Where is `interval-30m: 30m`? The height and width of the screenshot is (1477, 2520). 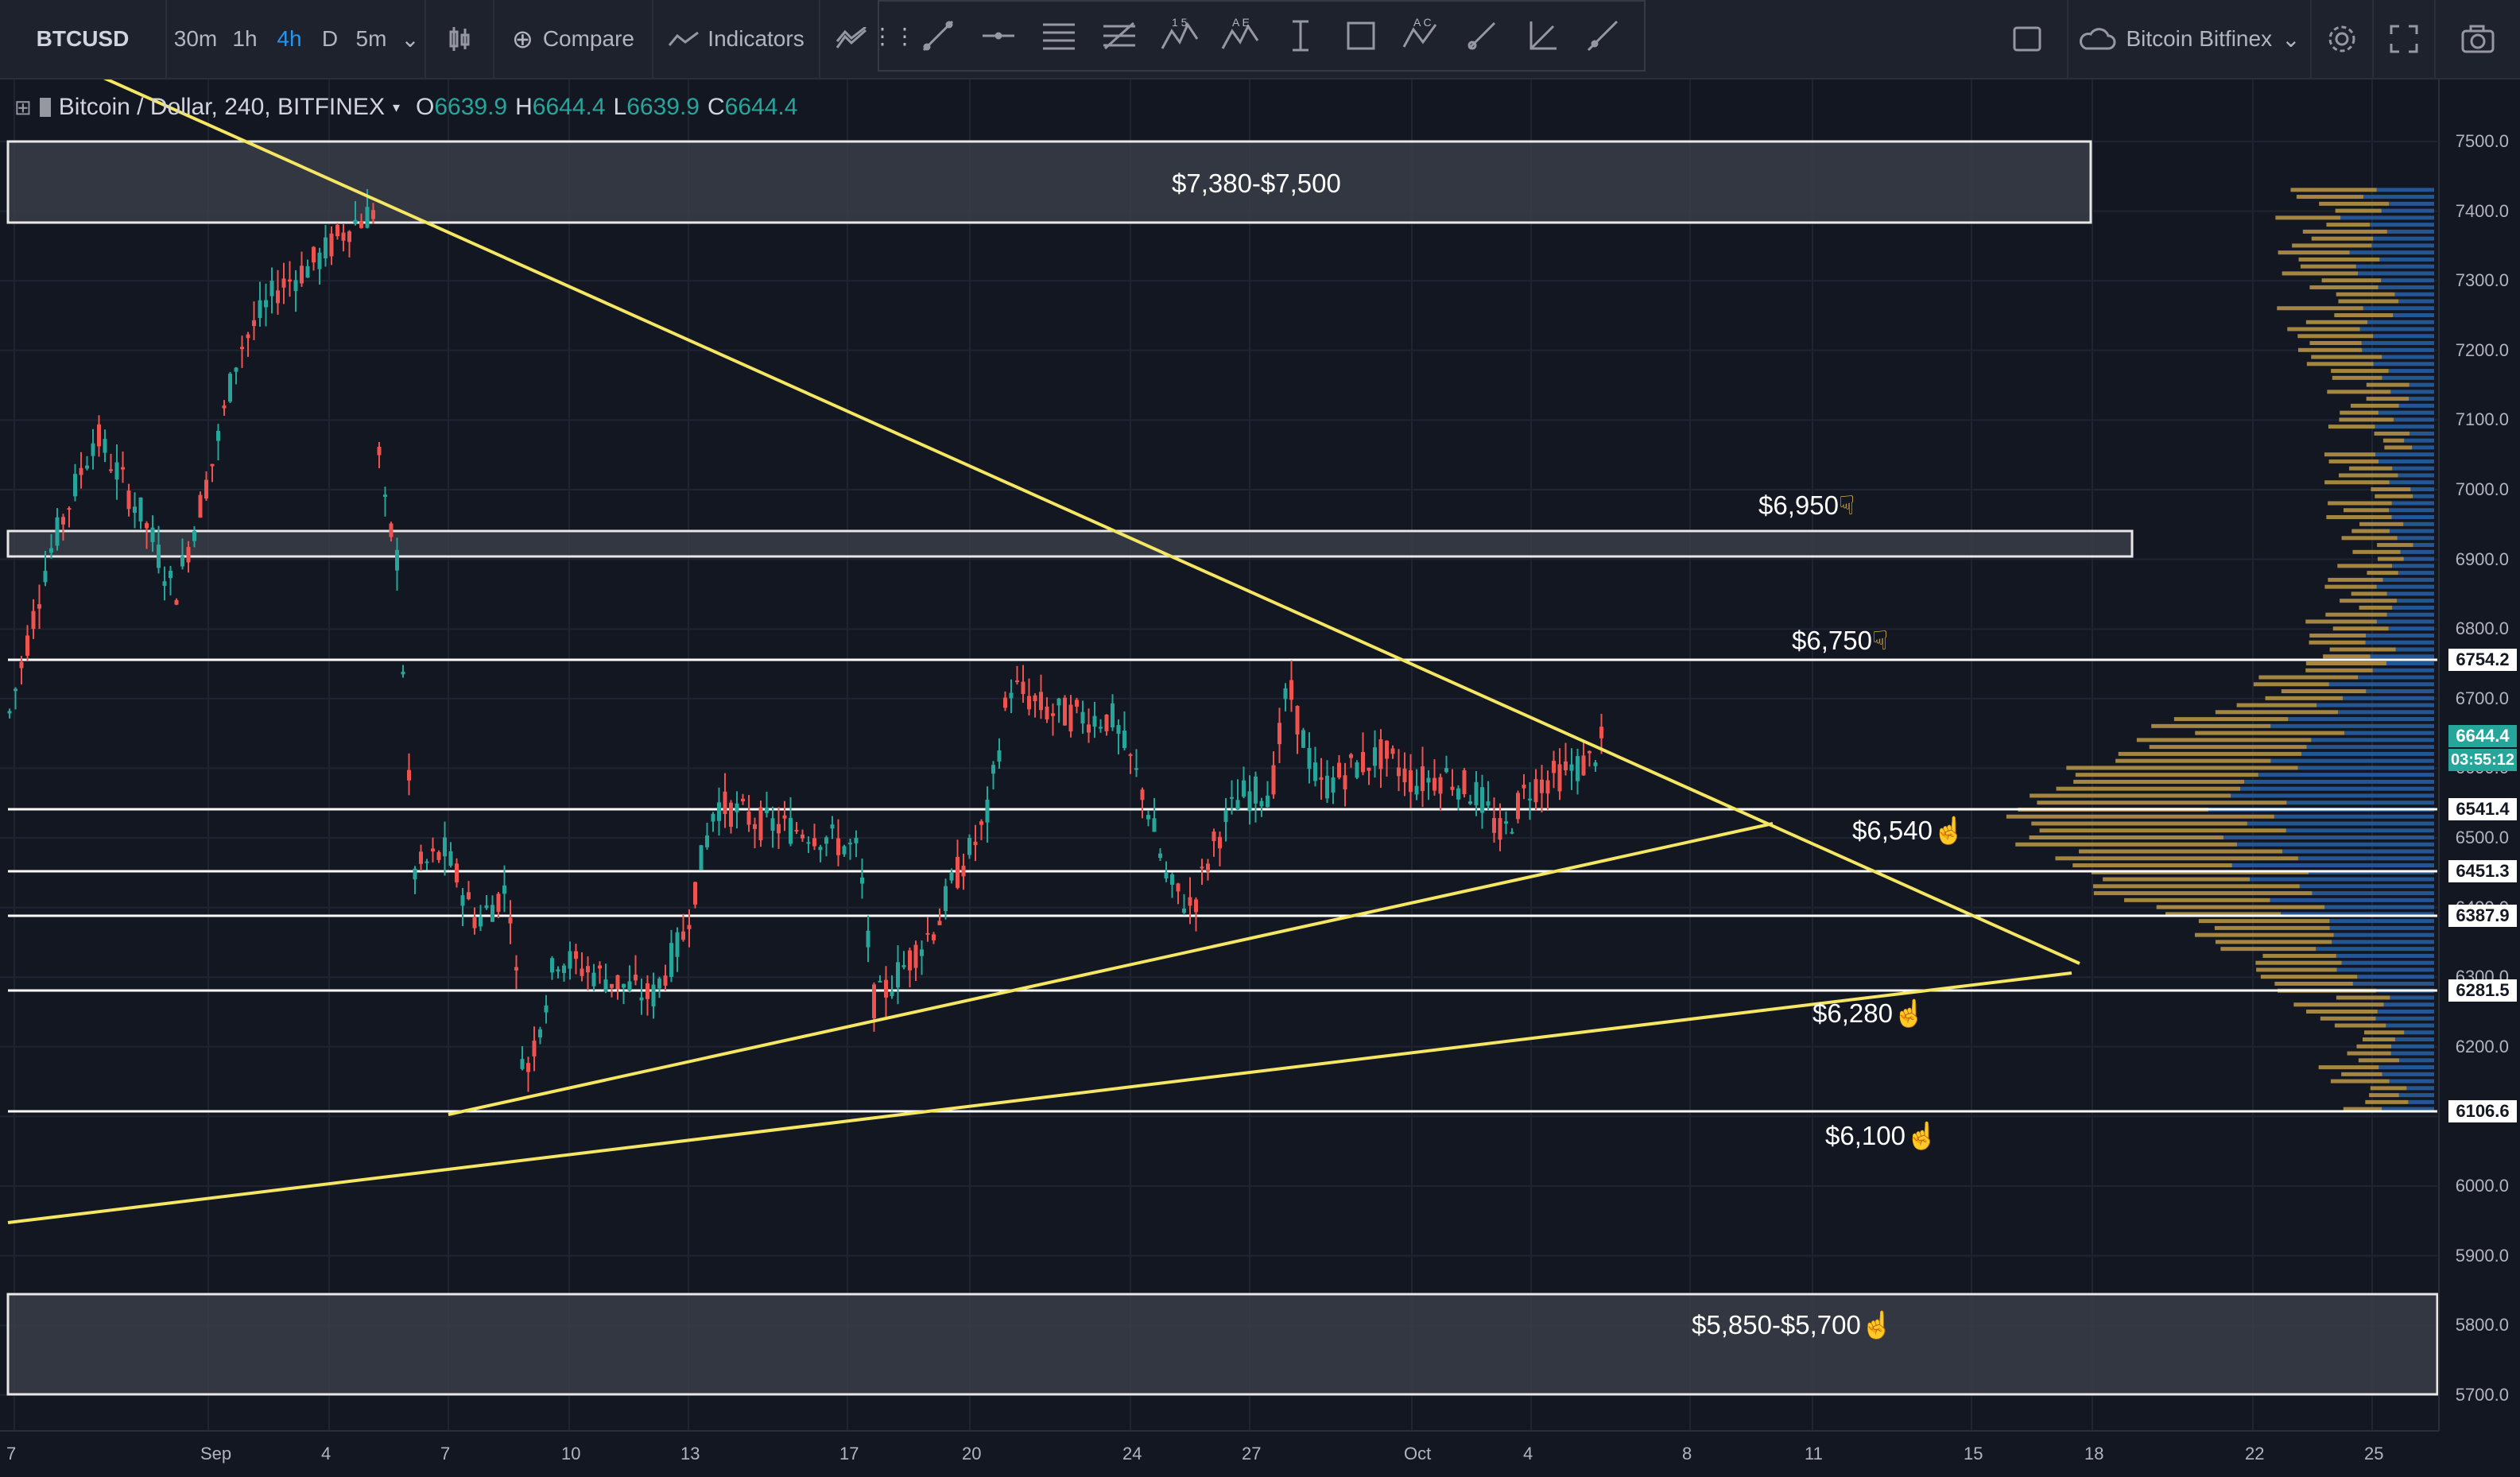 interval-30m: 30m is located at coordinates (195, 38).